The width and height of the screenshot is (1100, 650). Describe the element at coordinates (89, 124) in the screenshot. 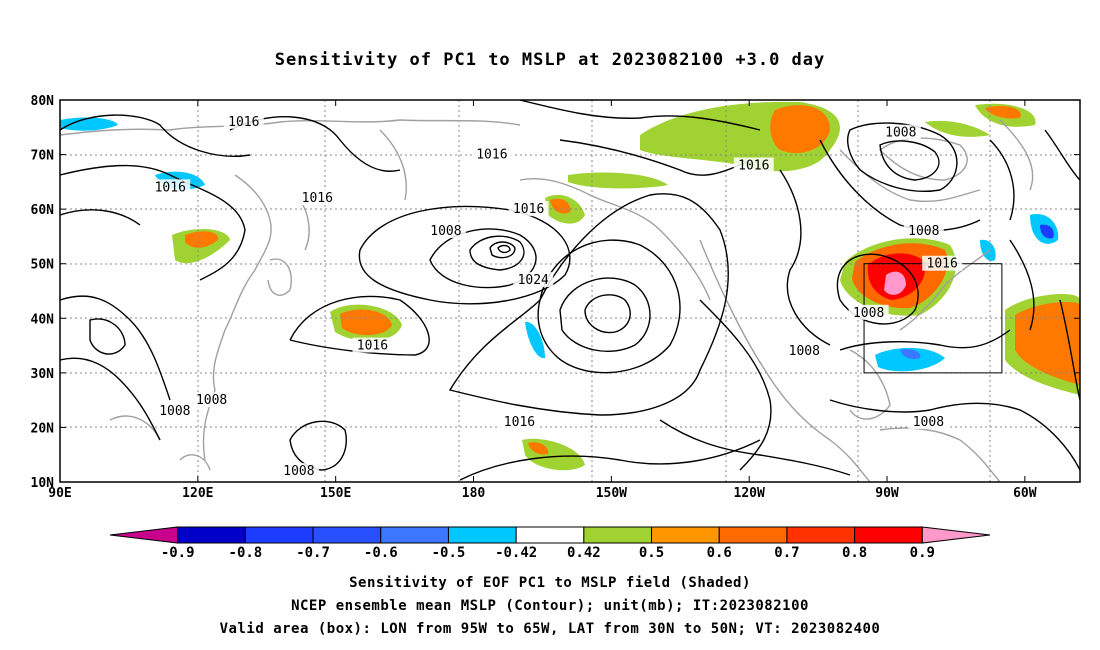

I see `shade-blue-west` at that location.